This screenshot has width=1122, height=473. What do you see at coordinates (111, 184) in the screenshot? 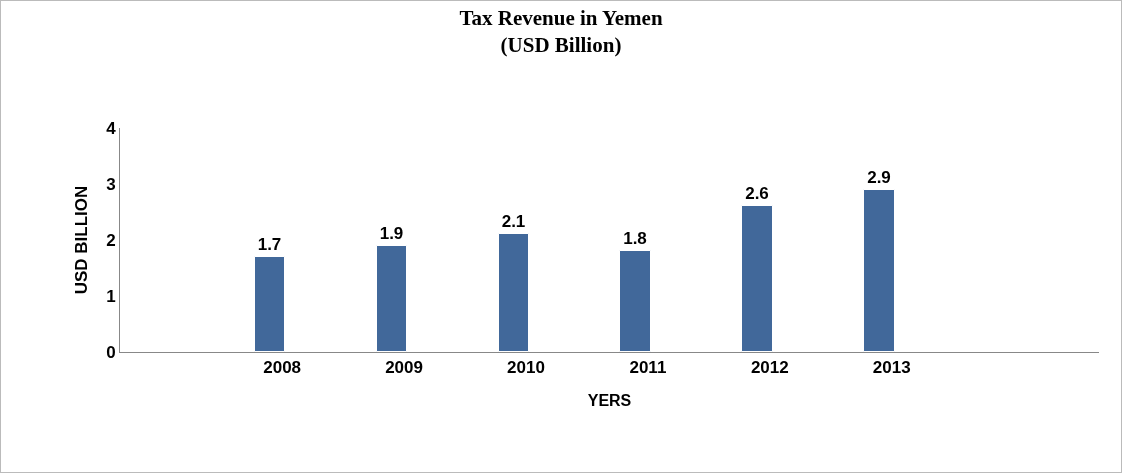
I see `y-tick-label: 3` at bounding box center [111, 184].